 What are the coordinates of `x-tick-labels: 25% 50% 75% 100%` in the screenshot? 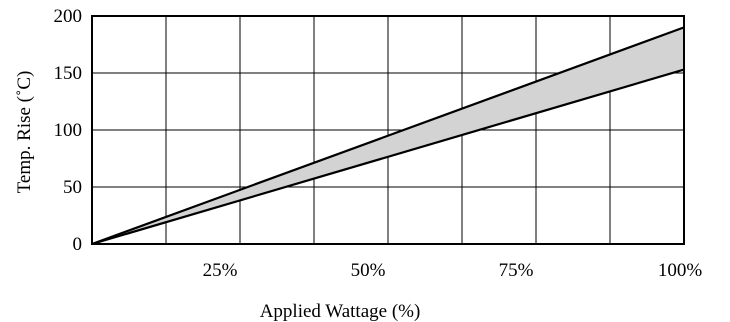 It's located at (453, 270).